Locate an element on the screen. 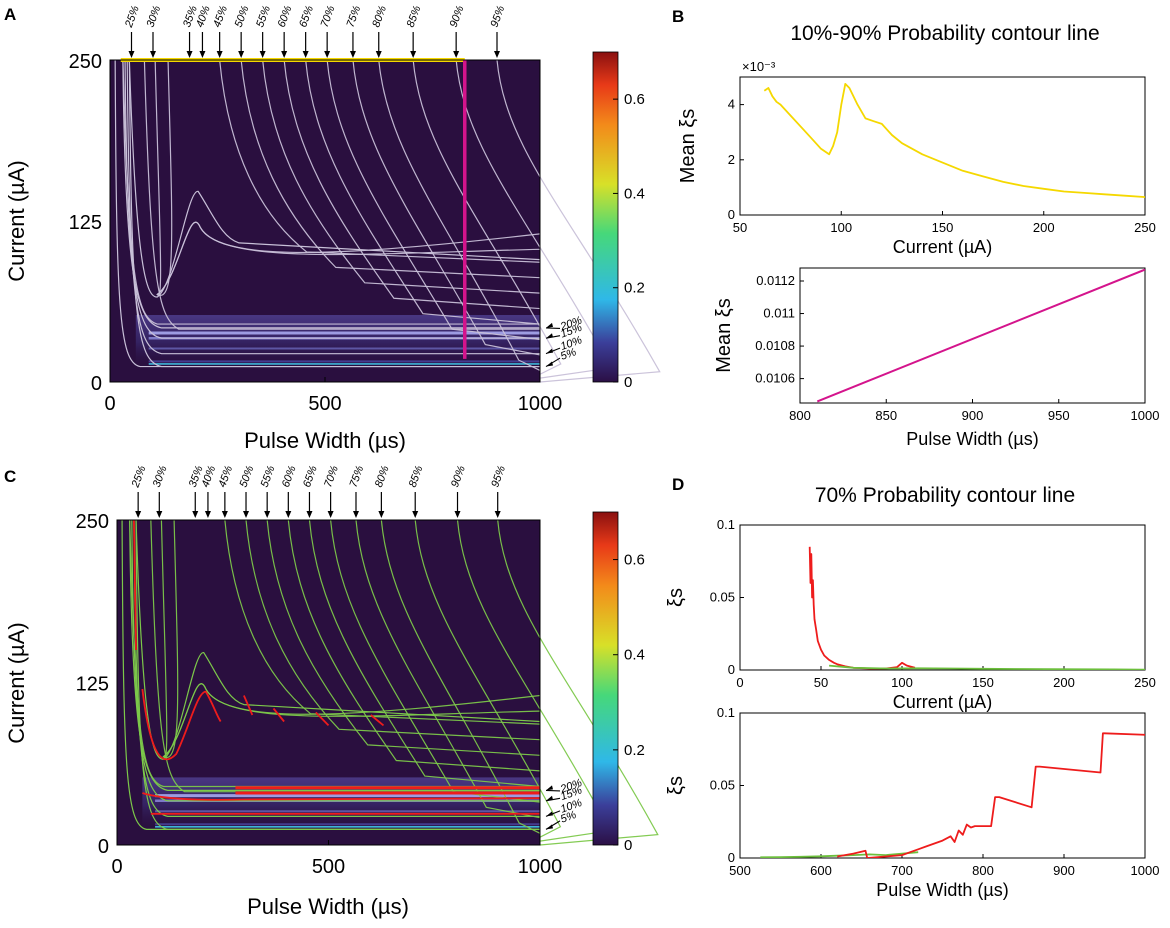  contour-side-5% is located at coordinates (337, 674).